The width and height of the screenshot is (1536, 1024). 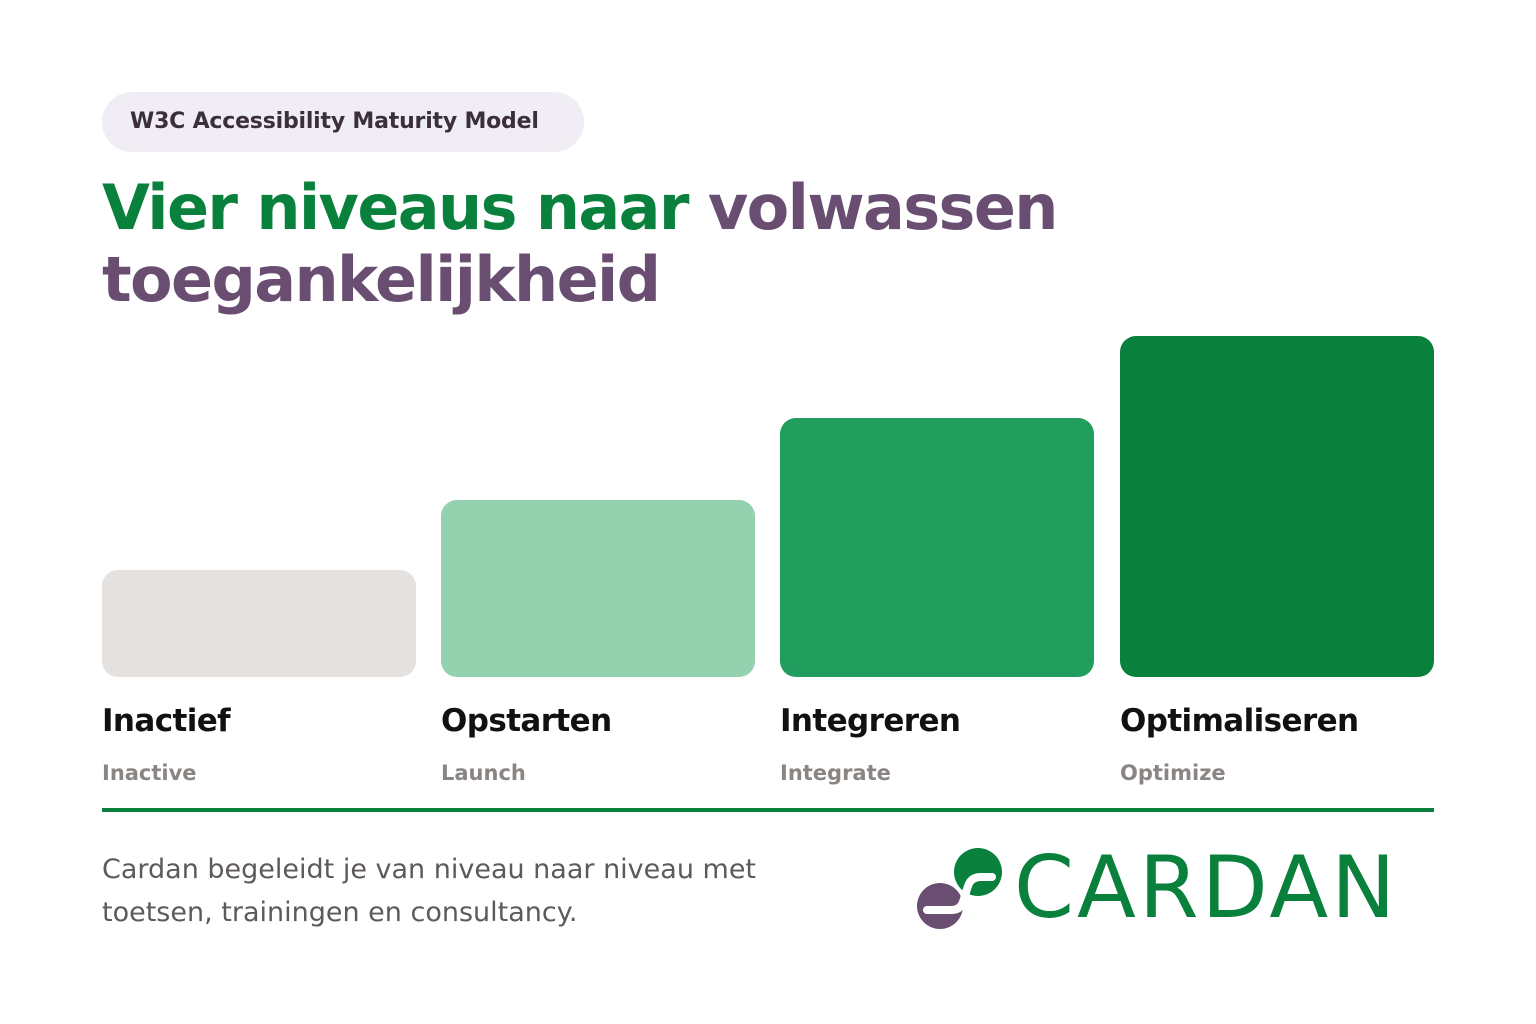 I want to click on title-rest: volwassen toegankelijkheid, so click(x=580, y=243).